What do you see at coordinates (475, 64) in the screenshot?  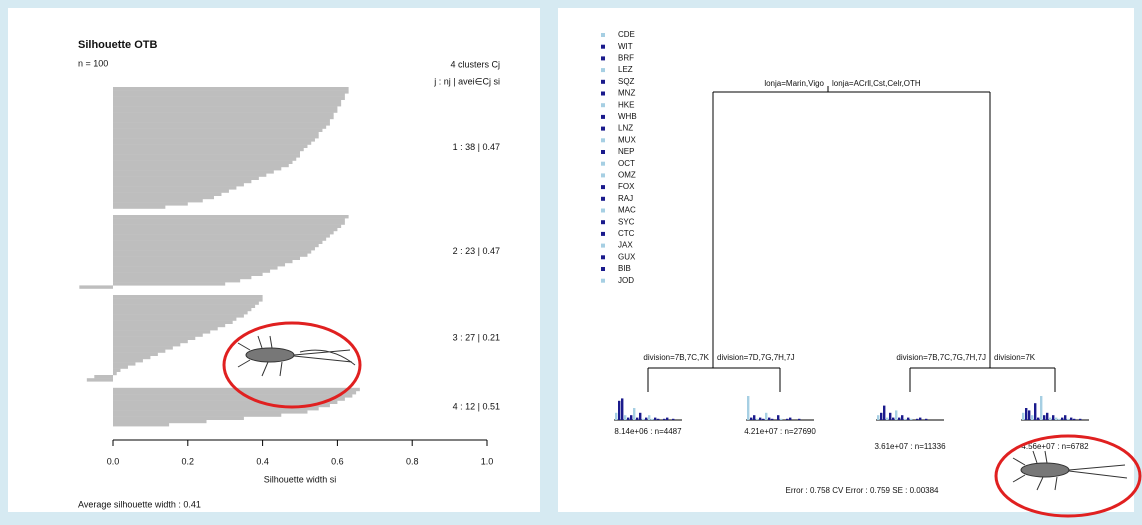 I see `cluster-header: 4 clusters Cj` at bounding box center [475, 64].